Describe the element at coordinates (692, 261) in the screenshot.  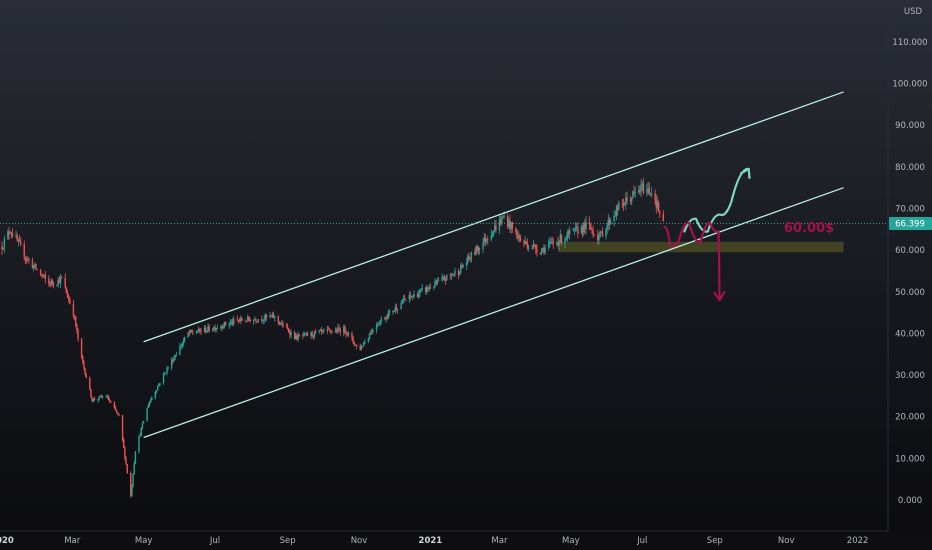
I see `bearish-scenario-path` at that location.